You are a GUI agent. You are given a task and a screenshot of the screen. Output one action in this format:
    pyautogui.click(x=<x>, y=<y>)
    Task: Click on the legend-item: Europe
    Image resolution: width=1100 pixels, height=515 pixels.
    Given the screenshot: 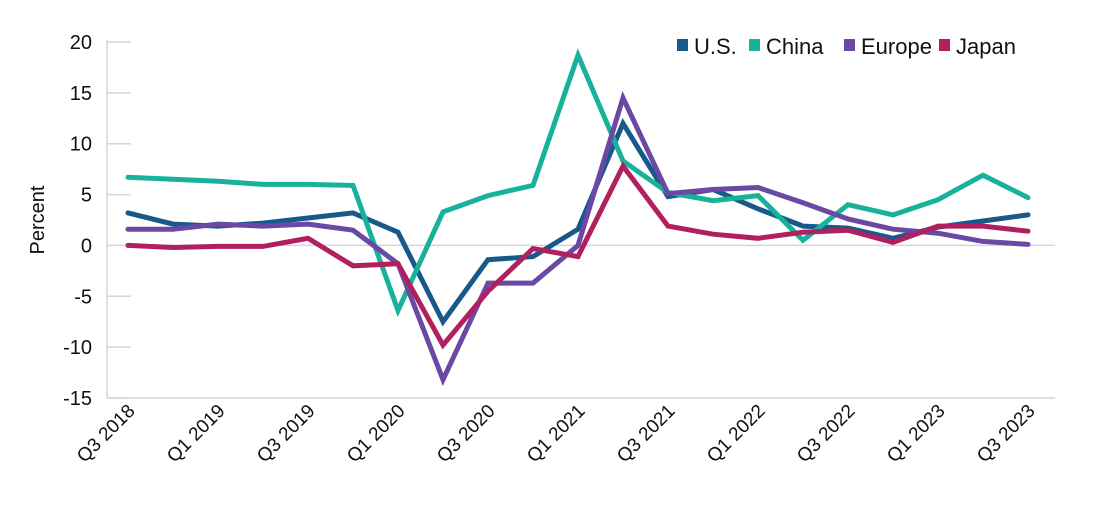 What is the action you would take?
    pyautogui.click(x=888, y=46)
    